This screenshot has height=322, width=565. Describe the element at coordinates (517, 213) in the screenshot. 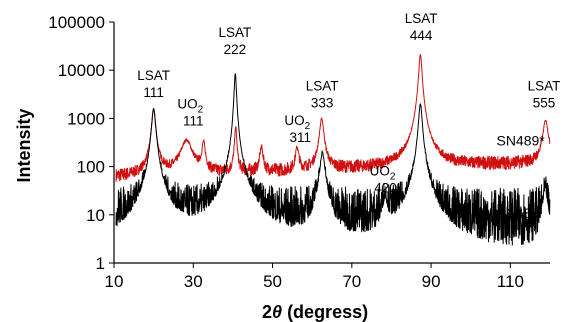

I see `series-label: SN489` at that location.